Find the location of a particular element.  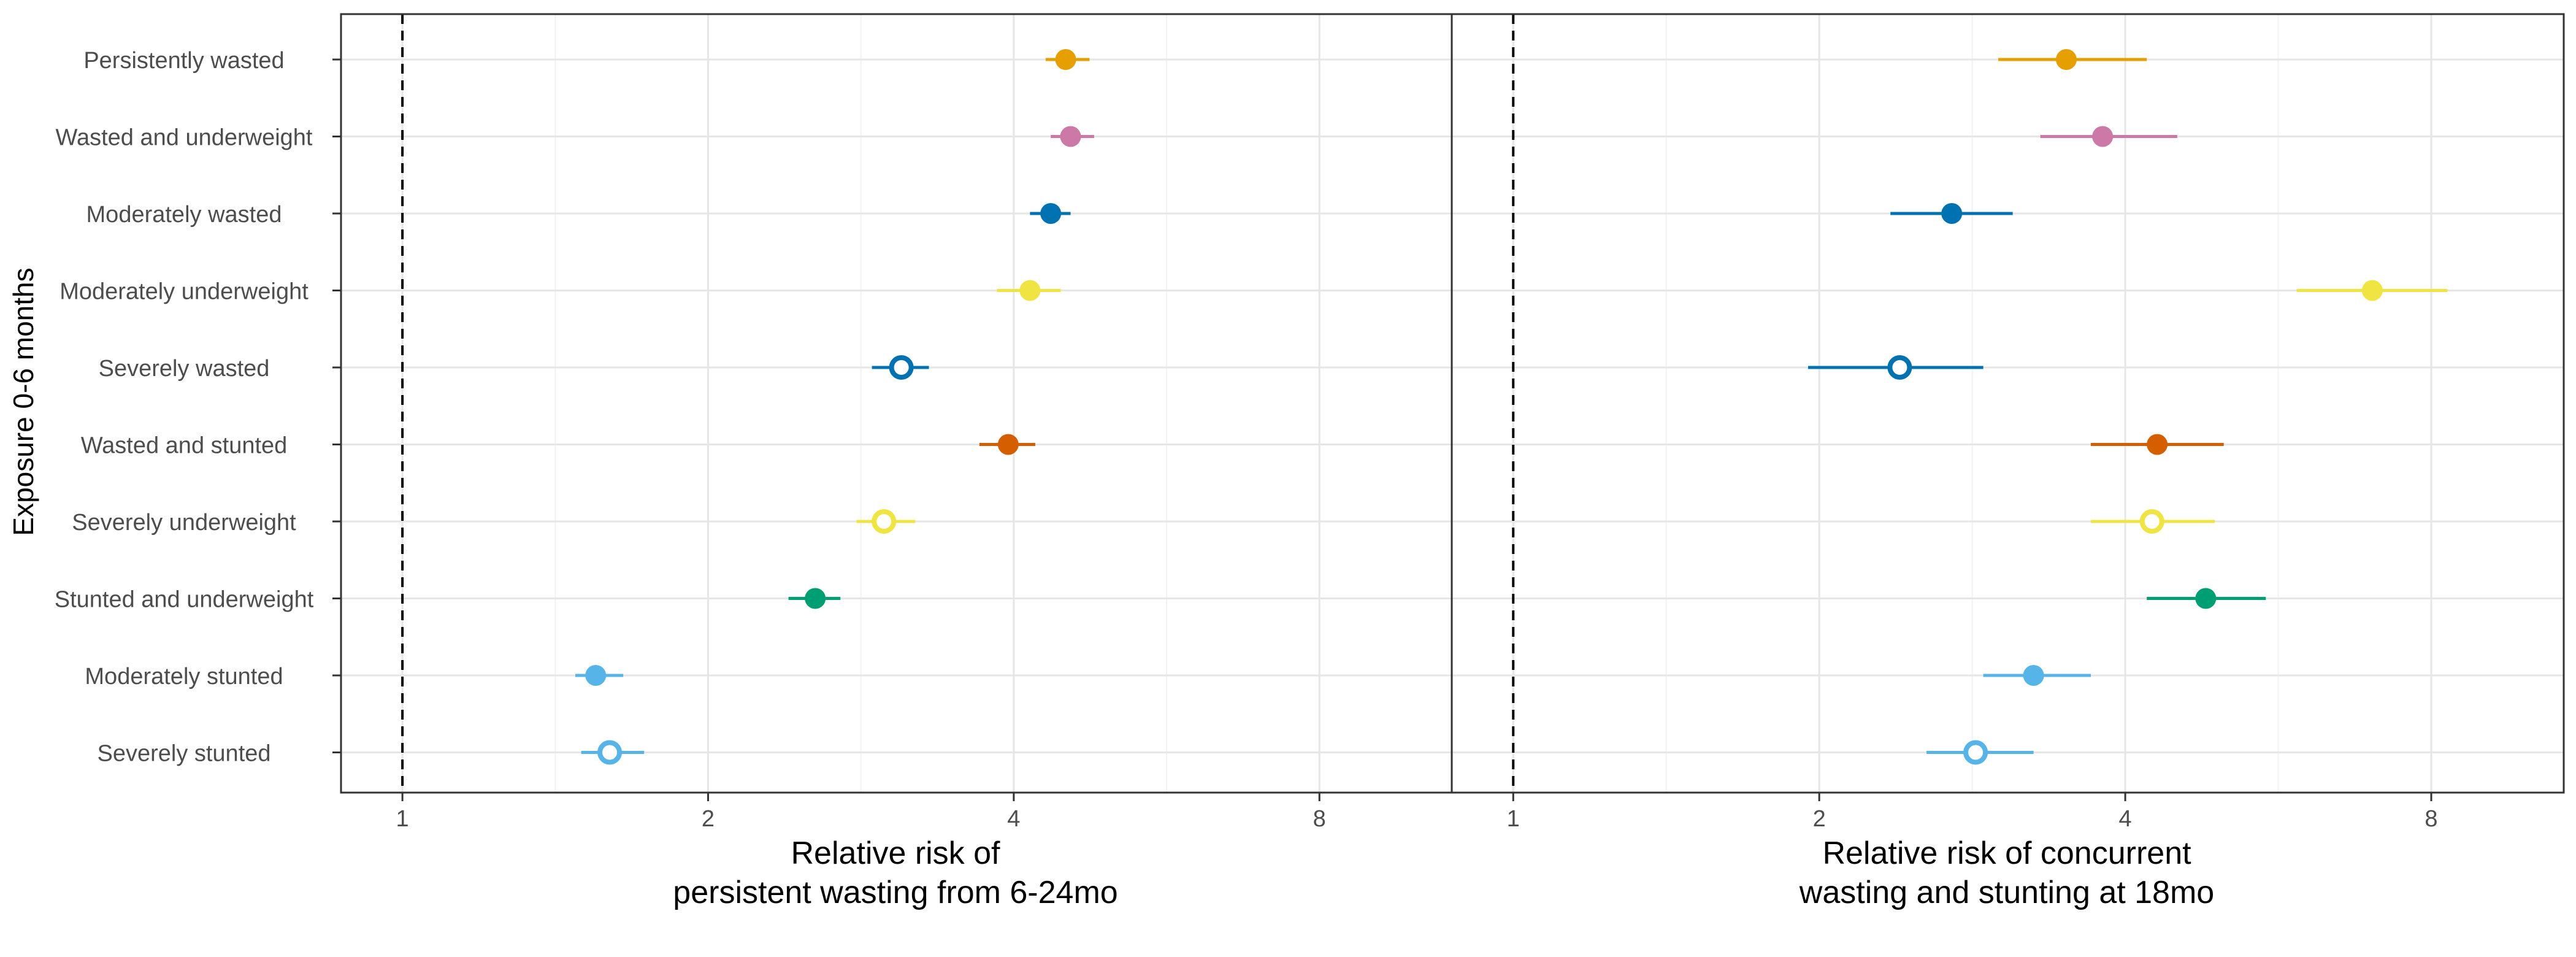

panel-1-xlabel-line2: persistent wasting from 6-24mo is located at coordinates (895, 893).